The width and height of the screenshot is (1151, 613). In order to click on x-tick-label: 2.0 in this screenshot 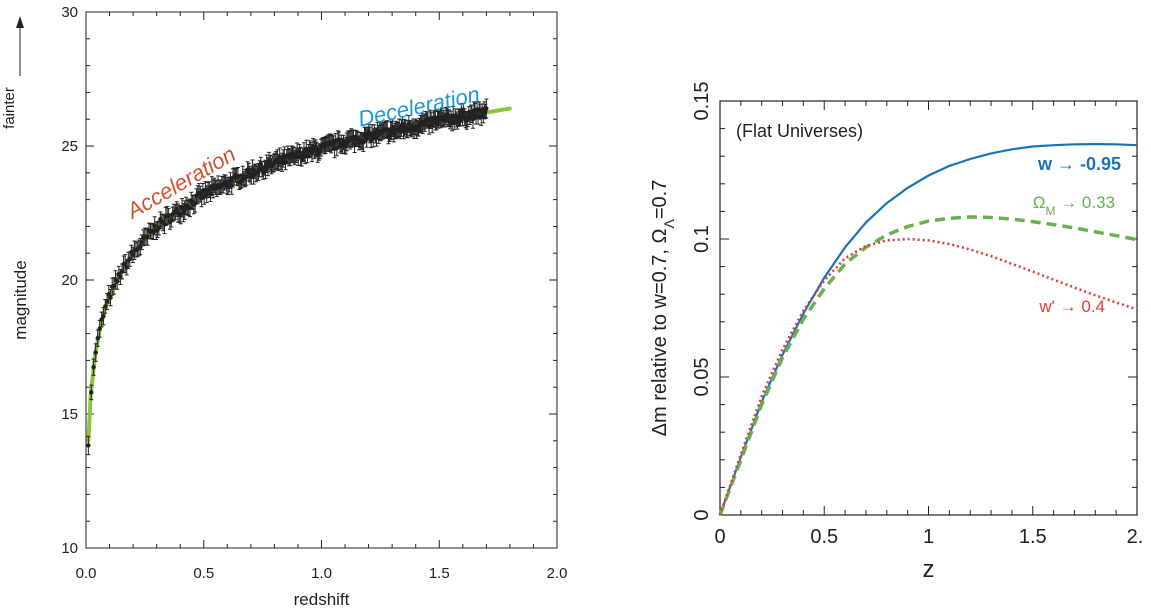, I will do `click(557, 573)`.